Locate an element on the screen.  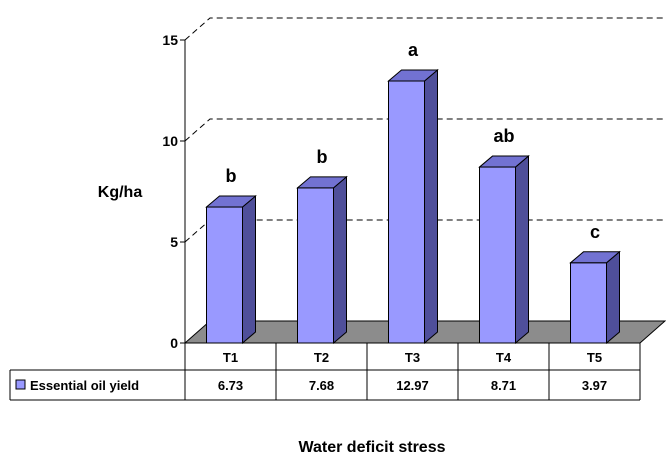
category-label: T5 is located at coordinates (594, 357).